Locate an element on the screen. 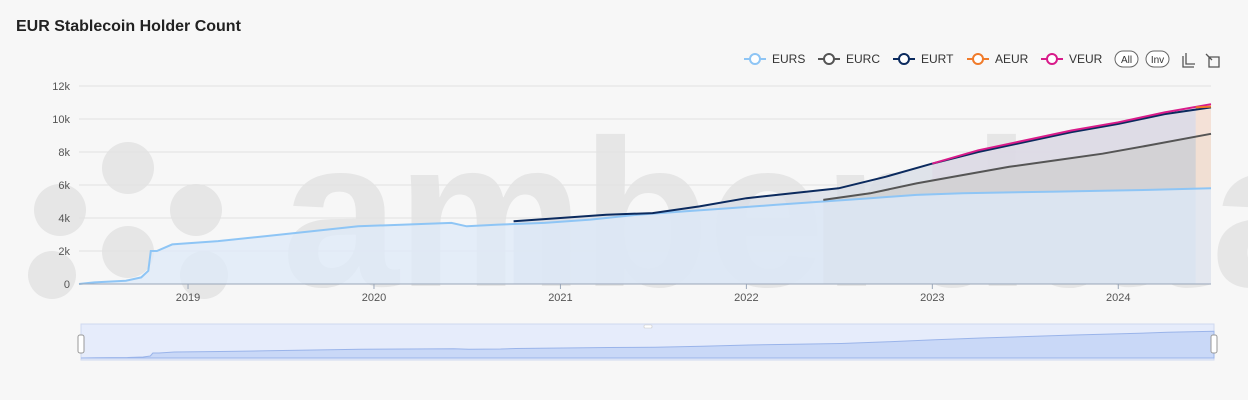  zoom-reset-icon is located at coordinates (1212, 60).